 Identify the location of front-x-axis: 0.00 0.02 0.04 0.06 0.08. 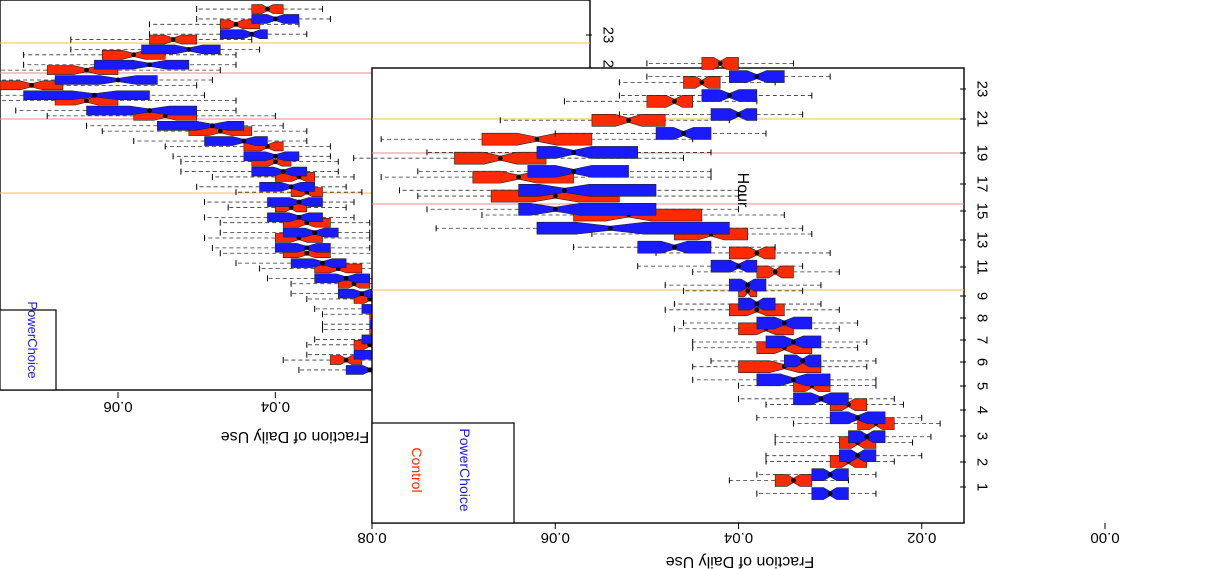
(738, 534).